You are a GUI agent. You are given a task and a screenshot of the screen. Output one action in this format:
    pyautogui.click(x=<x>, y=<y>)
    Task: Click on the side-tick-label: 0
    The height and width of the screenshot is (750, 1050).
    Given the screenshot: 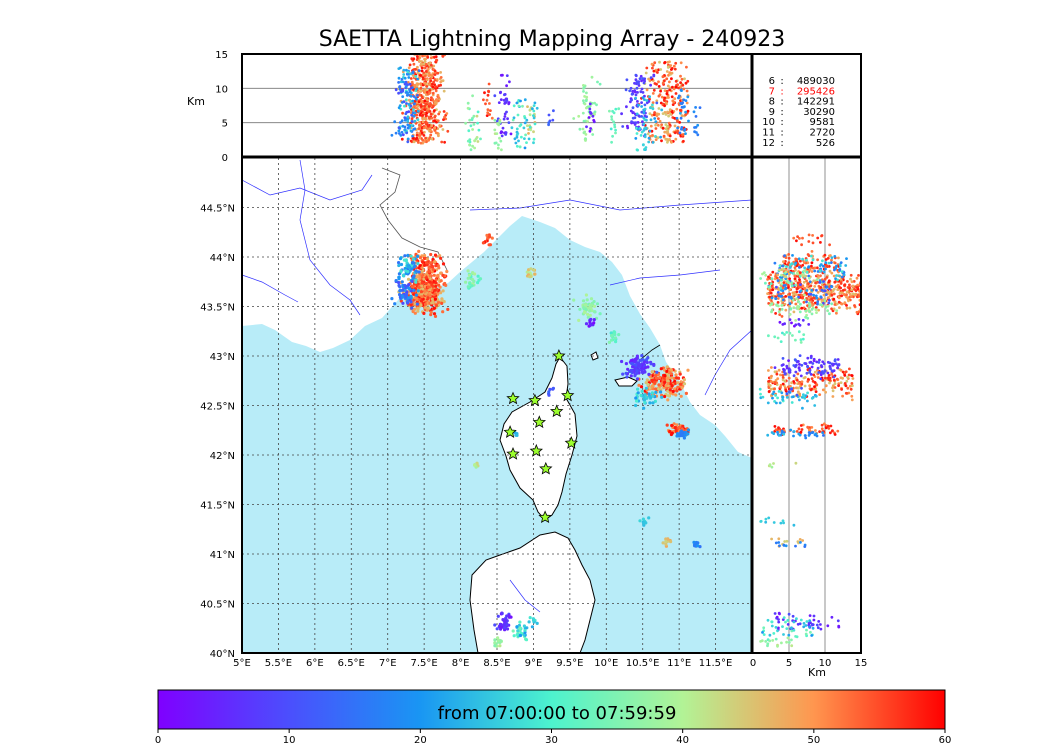 What is the action you would take?
    pyautogui.click(x=753, y=663)
    